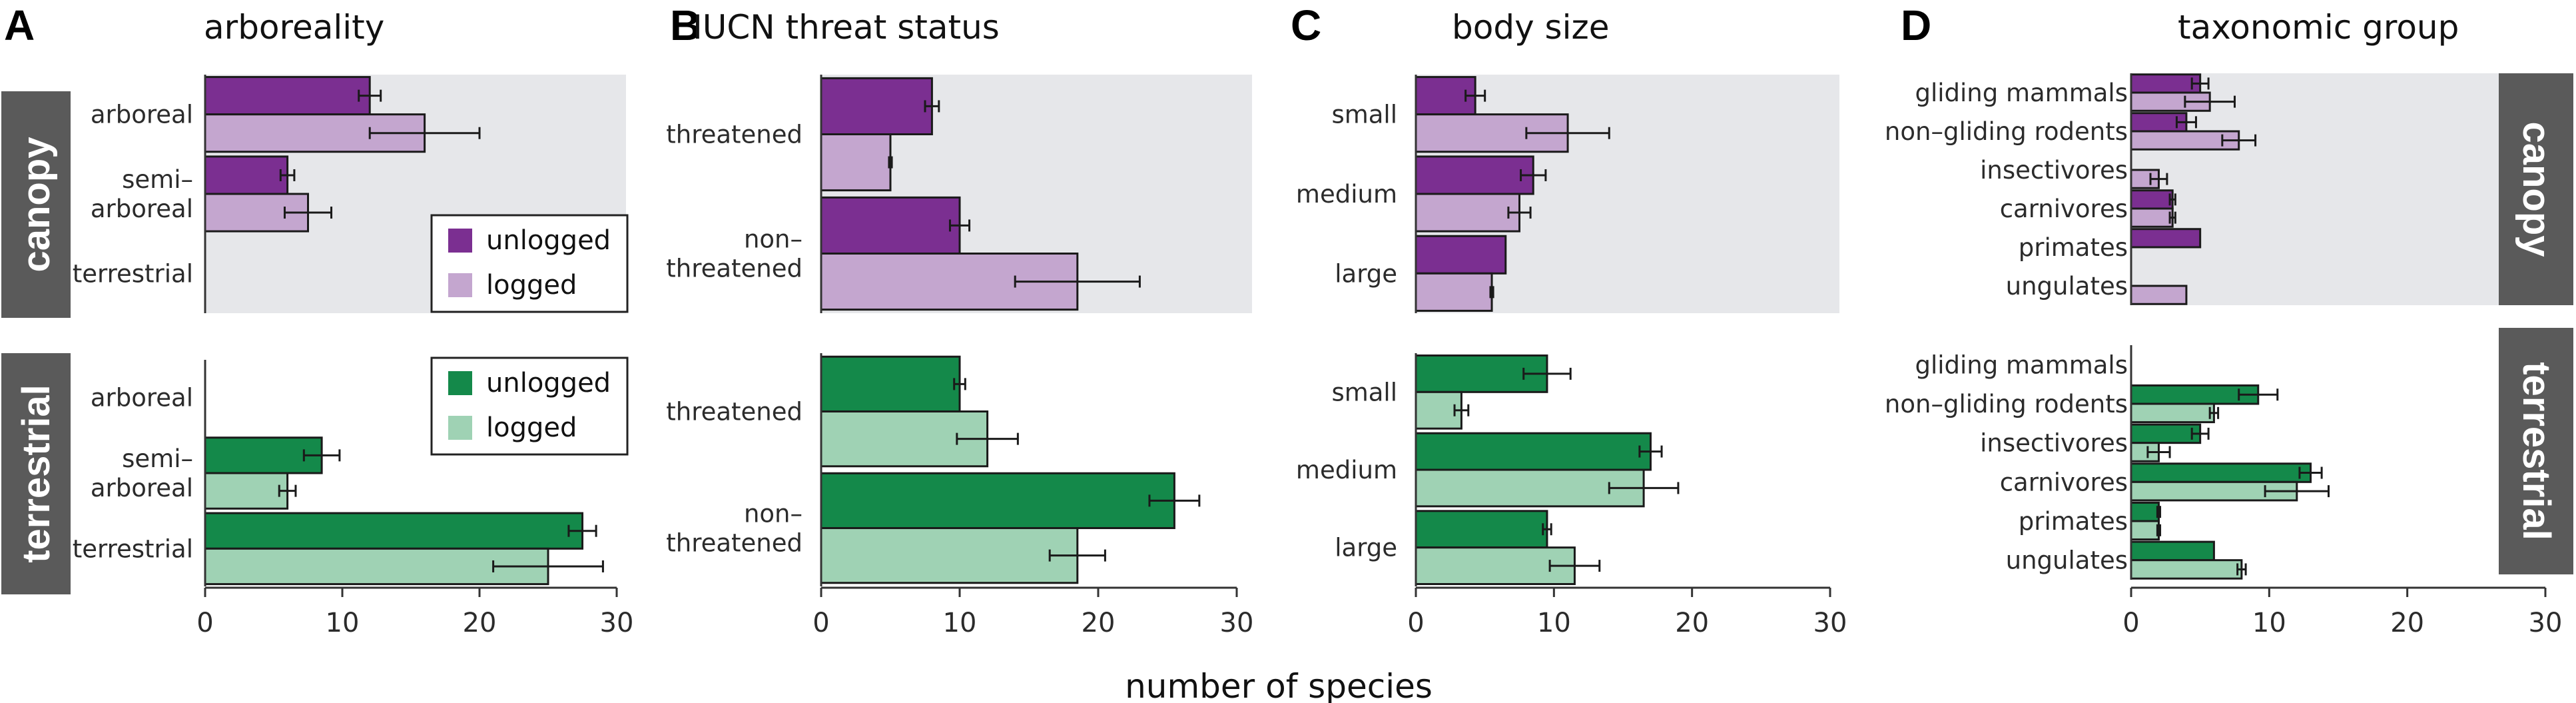  I want to click on panel-d-x-tick-label-3: 30, so click(2546, 623).